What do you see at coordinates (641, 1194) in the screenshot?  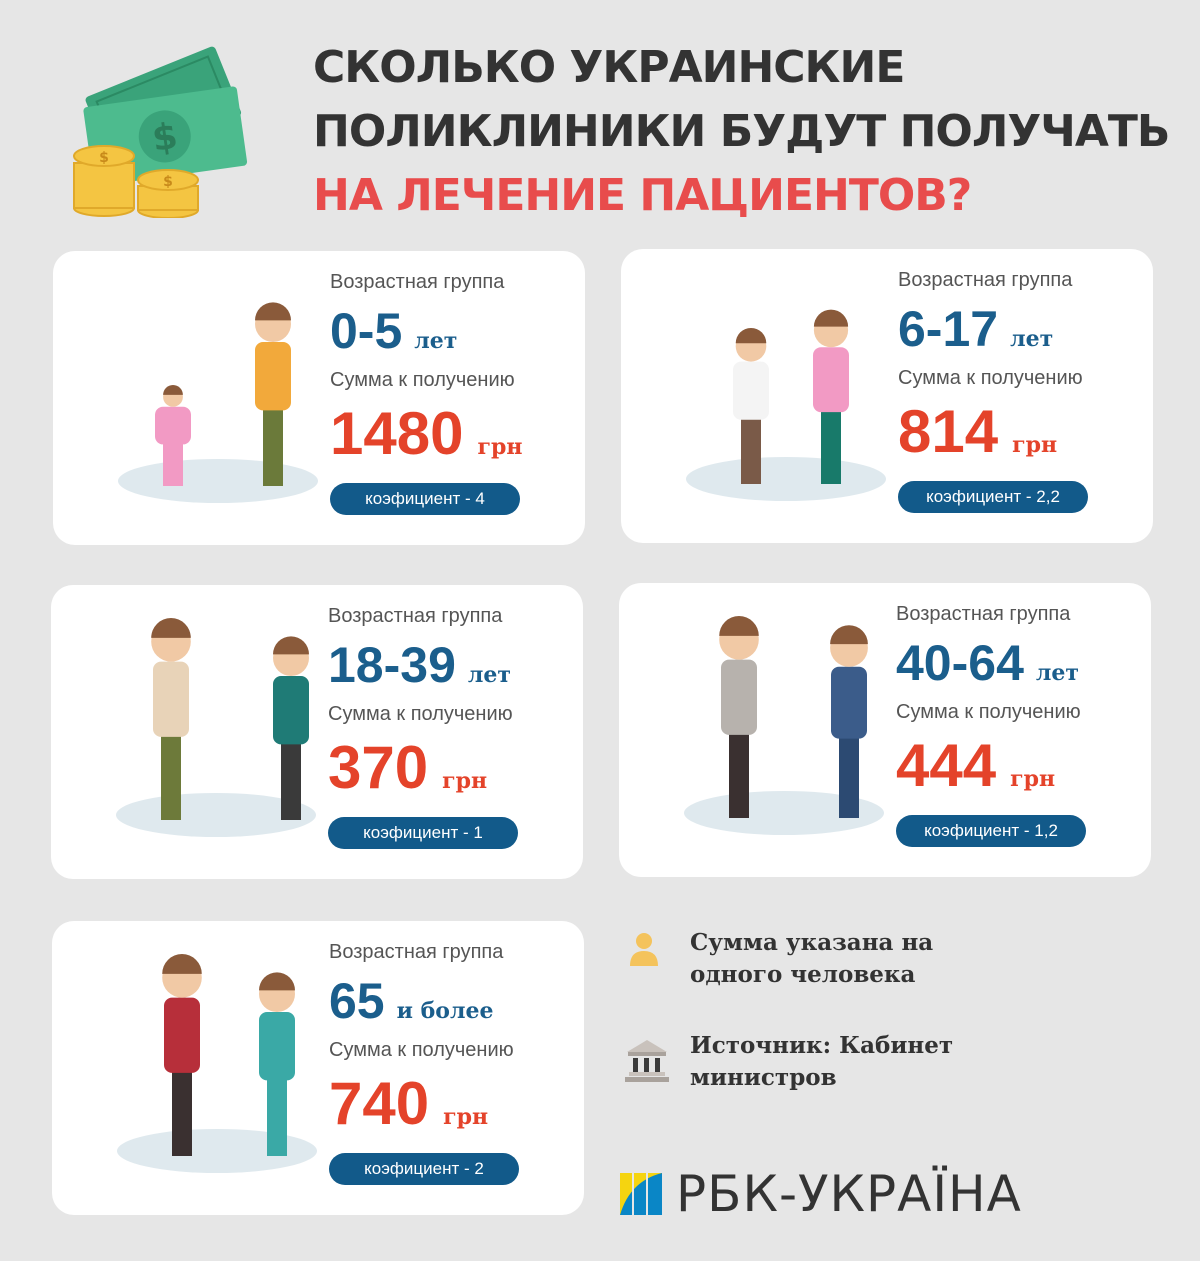 I see `logo-mark-icon` at bounding box center [641, 1194].